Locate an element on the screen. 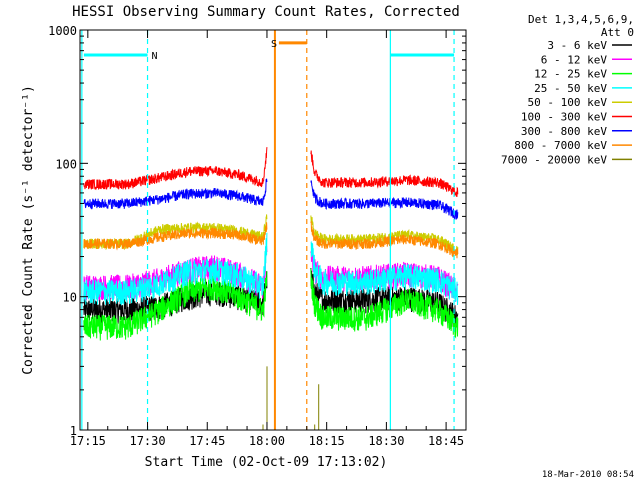  legend-label-4: 25 - 50 keV is located at coordinates (570, 88).